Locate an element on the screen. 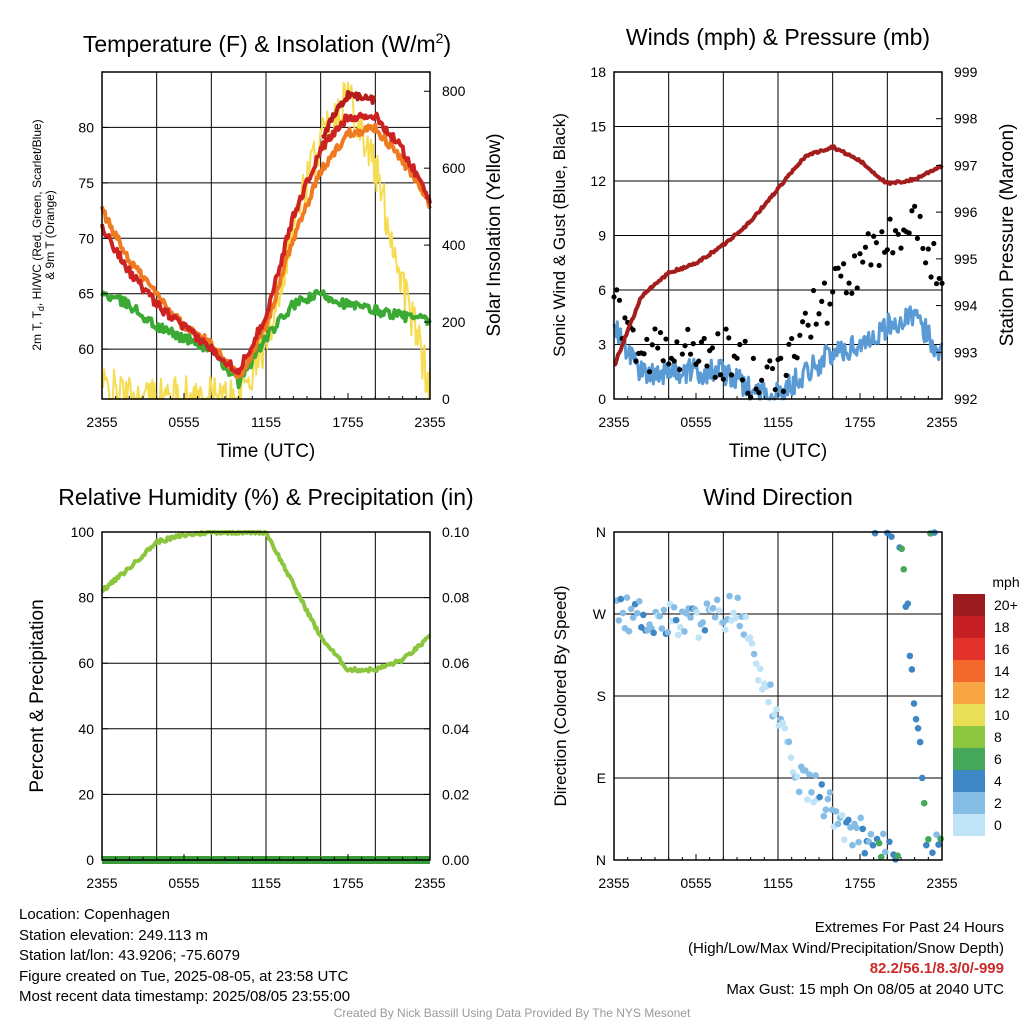 The image size is (1024, 1024). y-tick-label: 992 is located at coordinates (966, 399).